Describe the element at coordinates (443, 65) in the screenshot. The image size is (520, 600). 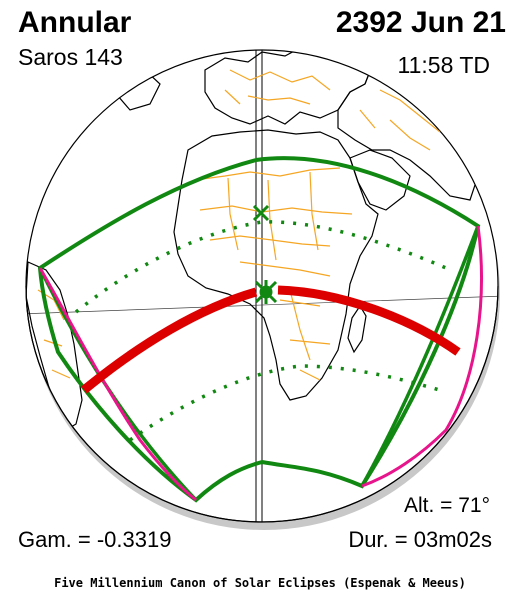
I see `eclipse-time: 11:58 TD` at that location.